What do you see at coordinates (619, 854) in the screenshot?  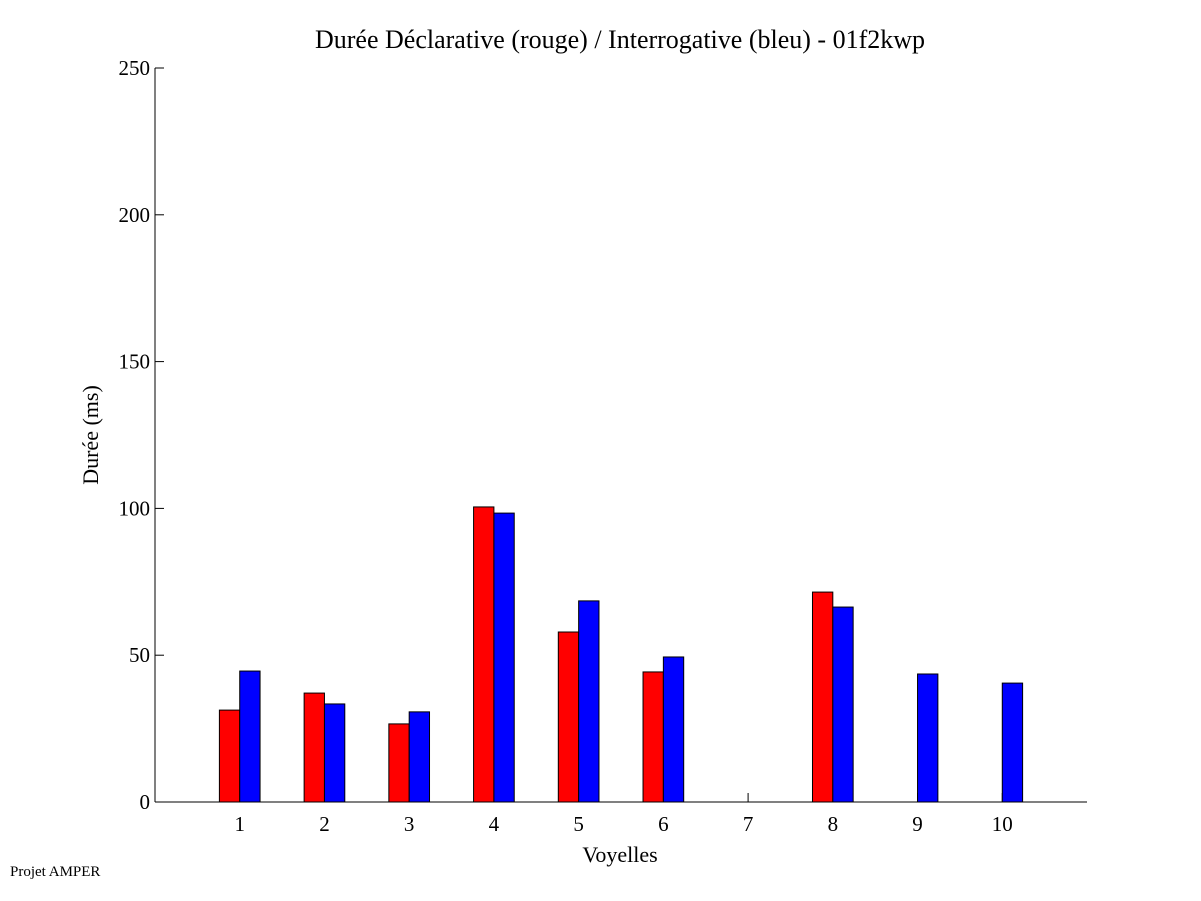 I see `x-axis-label: Voyelles` at bounding box center [619, 854].